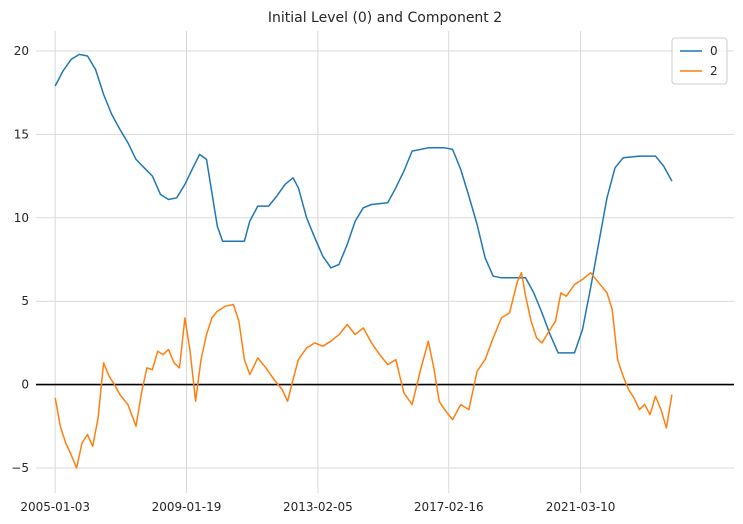 This screenshot has height=524, width=743. I want to click on y-tick-label: −5, so click(20, 468).